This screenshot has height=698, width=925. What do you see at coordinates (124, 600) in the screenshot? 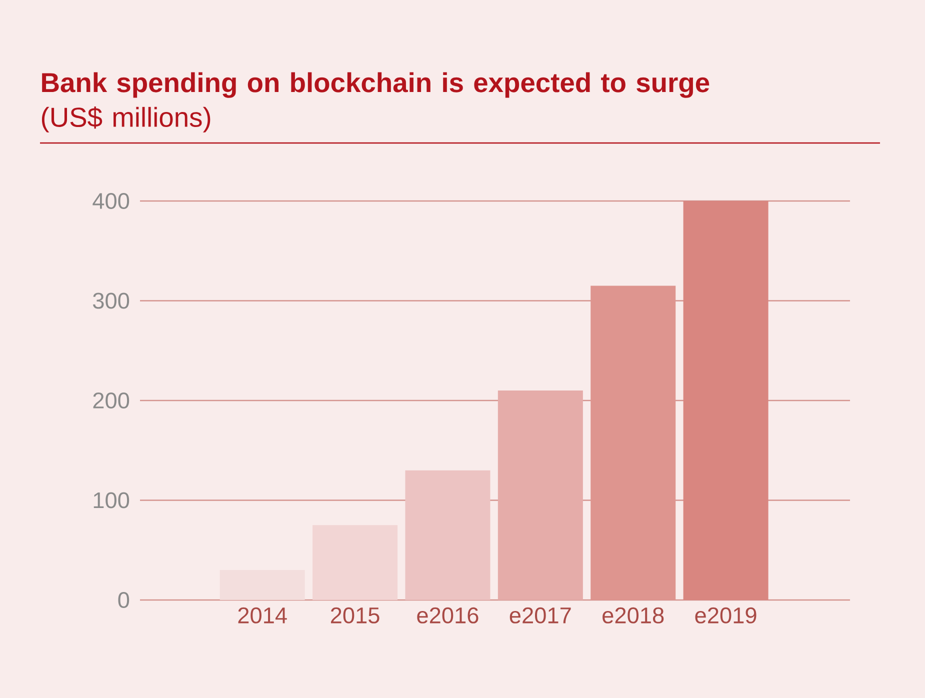
I see `y-tick-label: 0` at bounding box center [124, 600].